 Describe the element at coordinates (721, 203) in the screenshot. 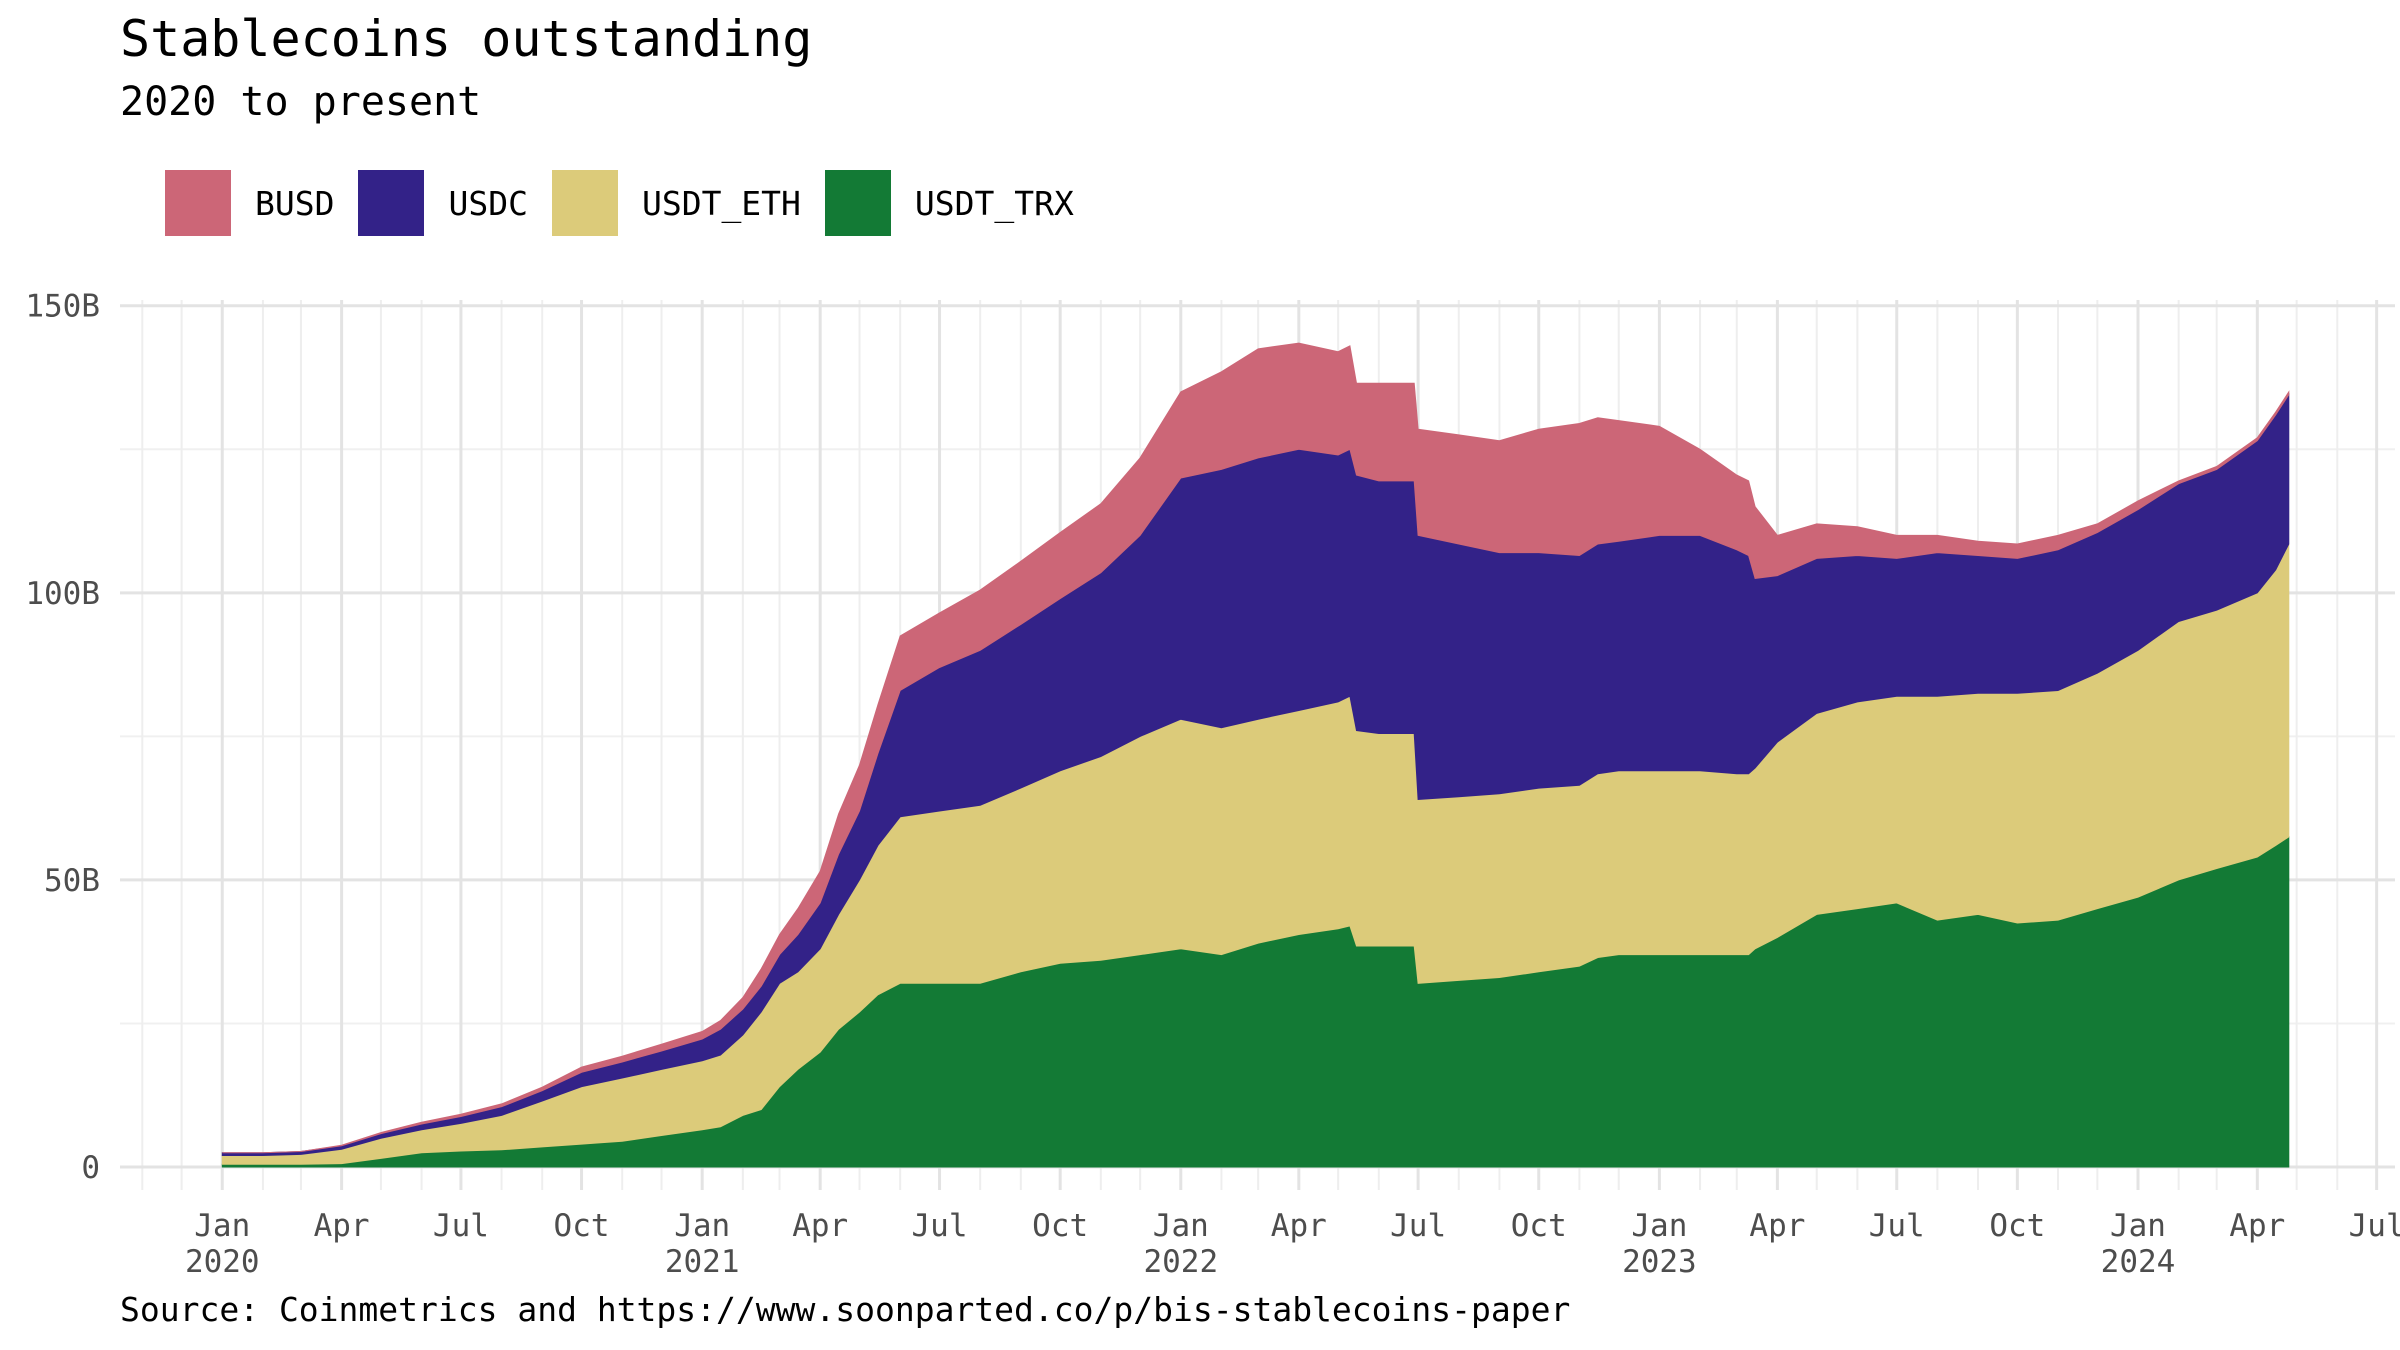

I see `legend-label-usdt-eth: USDT_ETH` at that location.